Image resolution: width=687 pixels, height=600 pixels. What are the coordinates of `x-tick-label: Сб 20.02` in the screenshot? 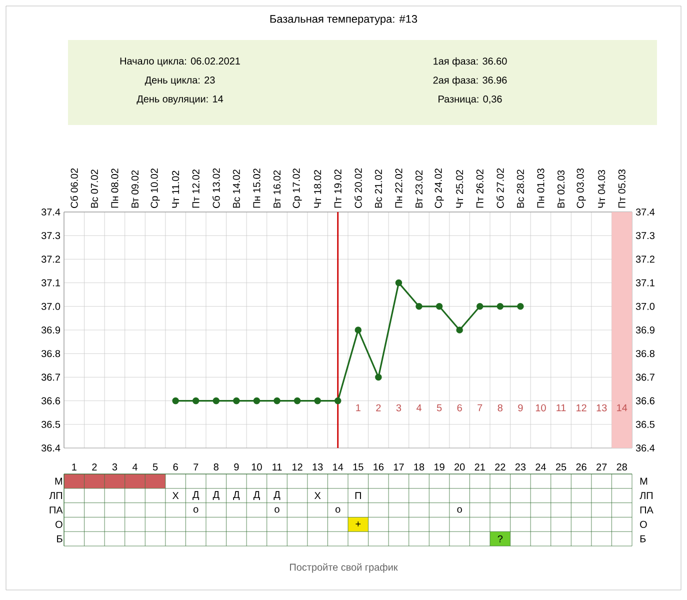 It's located at (358, 188).